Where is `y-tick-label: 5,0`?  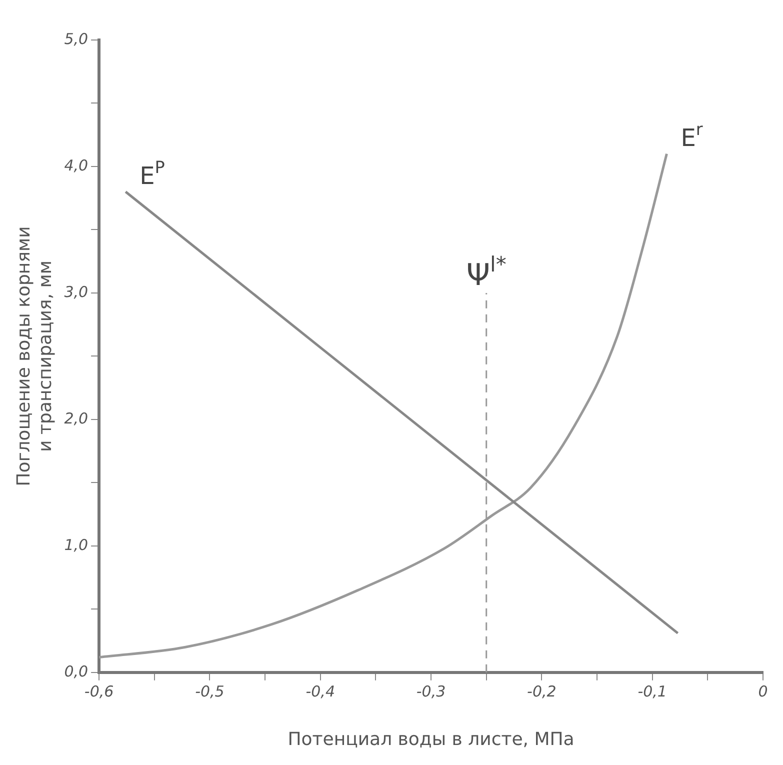 y-tick-label: 5,0 is located at coordinates (76, 39).